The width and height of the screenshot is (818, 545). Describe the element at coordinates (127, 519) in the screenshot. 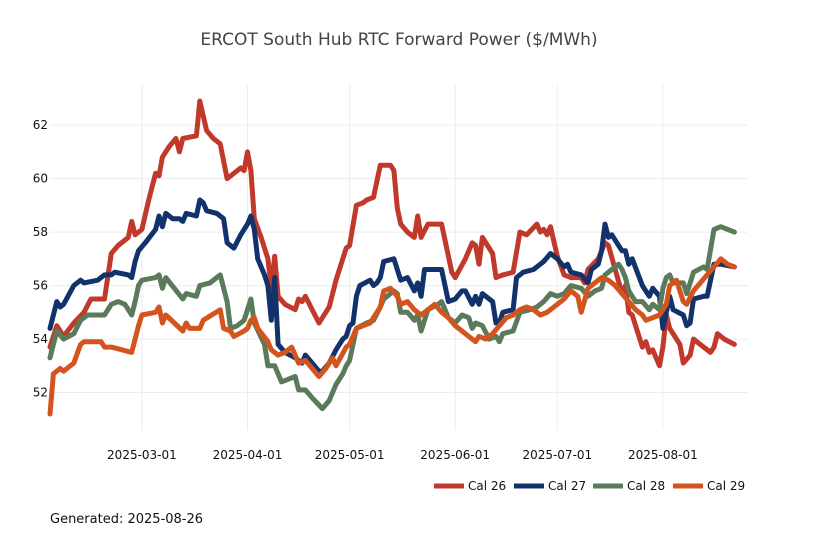

I see `generated-timestamp: Generated: 2025-08-26` at that location.